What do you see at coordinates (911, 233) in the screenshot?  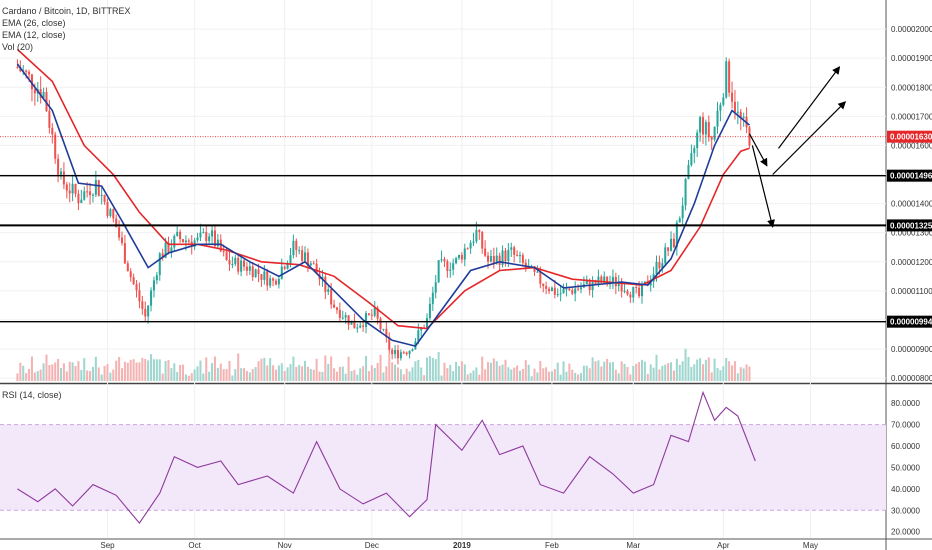 I see `price-axis-label: 0.00001300` at bounding box center [911, 233].